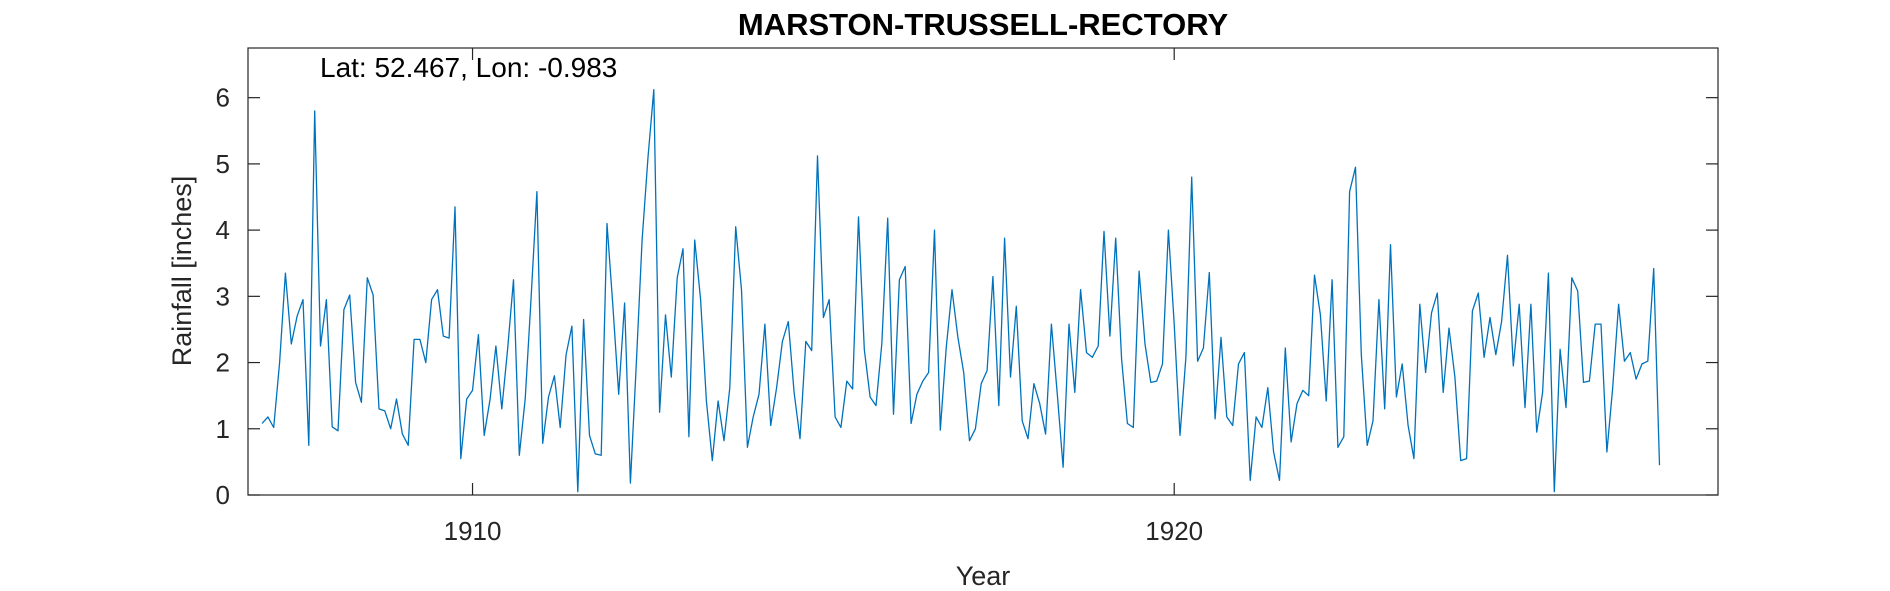 The width and height of the screenshot is (1890, 591). Describe the element at coordinates (468, 67) in the screenshot. I see `location-annotation: Lat: 52.467, Lon: -0.983` at that location.